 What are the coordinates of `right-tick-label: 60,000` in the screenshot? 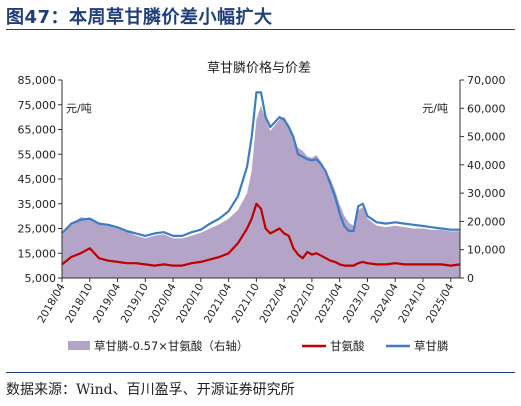 It's located at (486, 108).